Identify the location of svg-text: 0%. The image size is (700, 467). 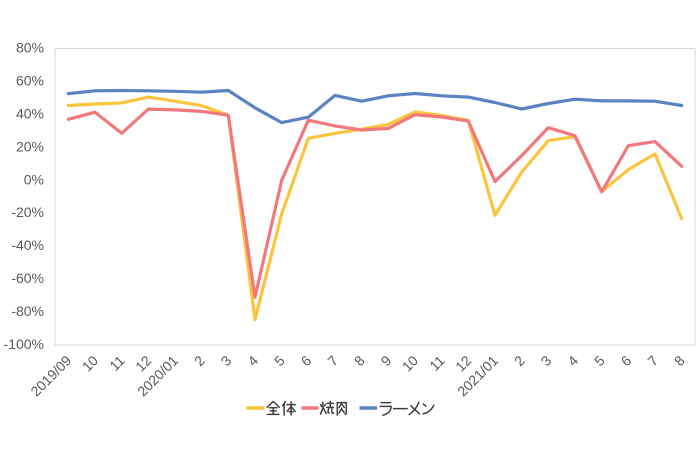
(34, 179).